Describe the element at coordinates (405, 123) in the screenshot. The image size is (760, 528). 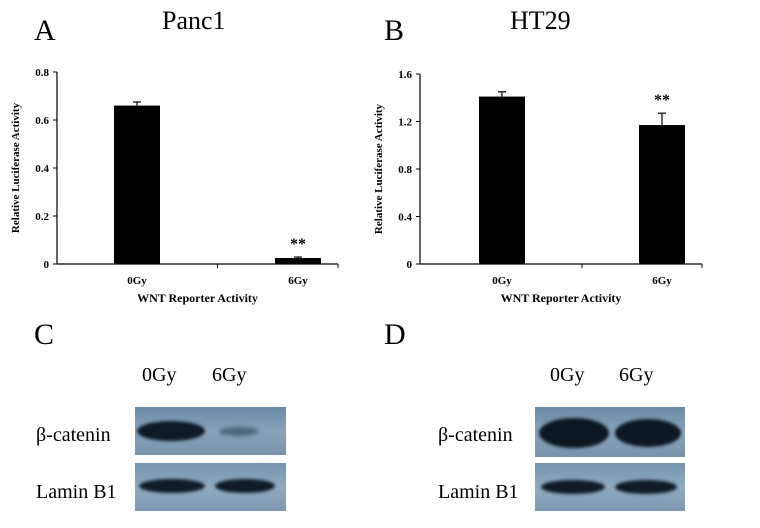
I see `y-tick-label: 1.2` at that location.